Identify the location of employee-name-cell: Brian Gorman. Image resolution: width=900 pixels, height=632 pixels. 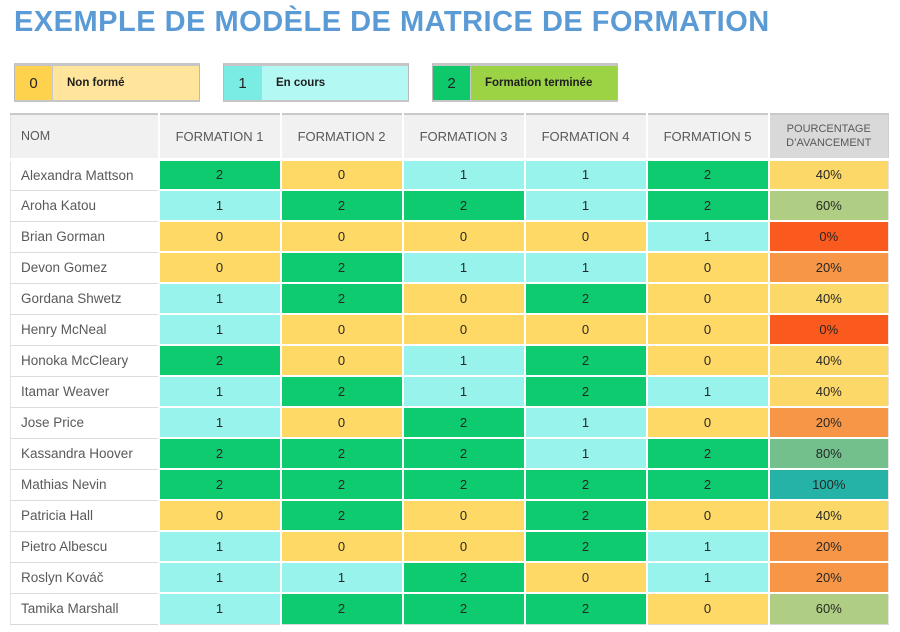
(85, 237).